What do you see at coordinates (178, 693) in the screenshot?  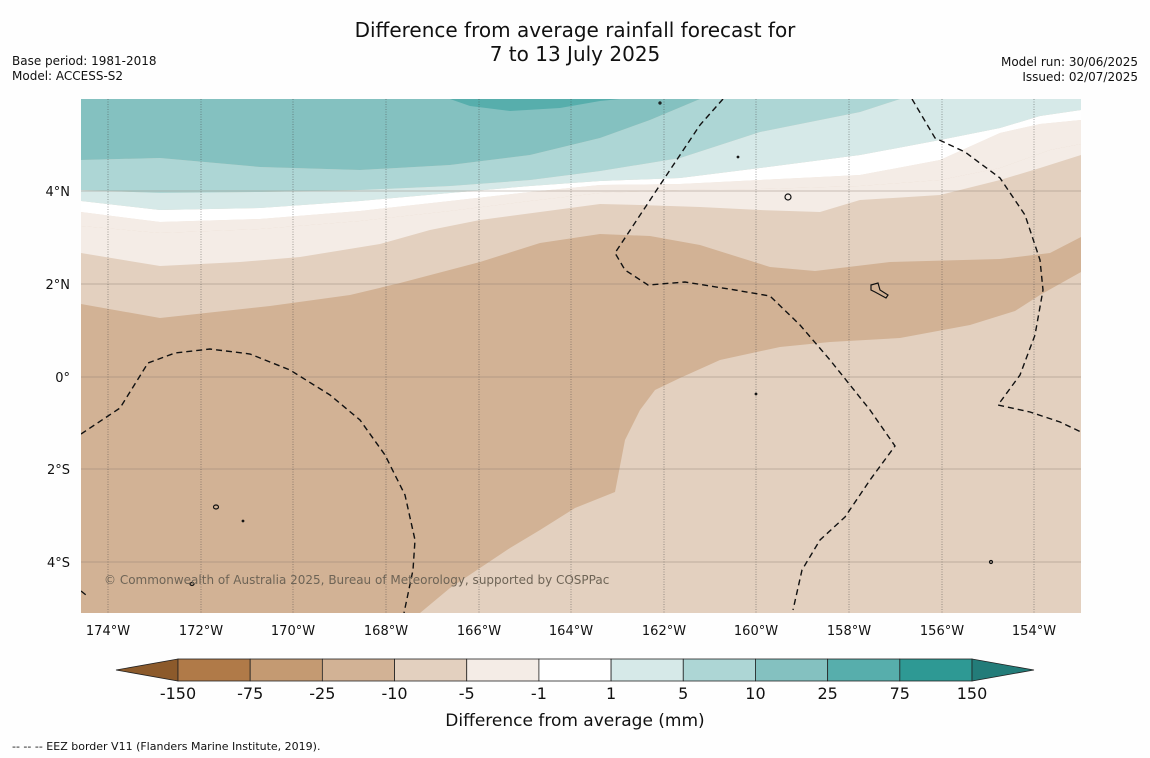 I see `colorbar-tick-label: -150` at bounding box center [178, 693].